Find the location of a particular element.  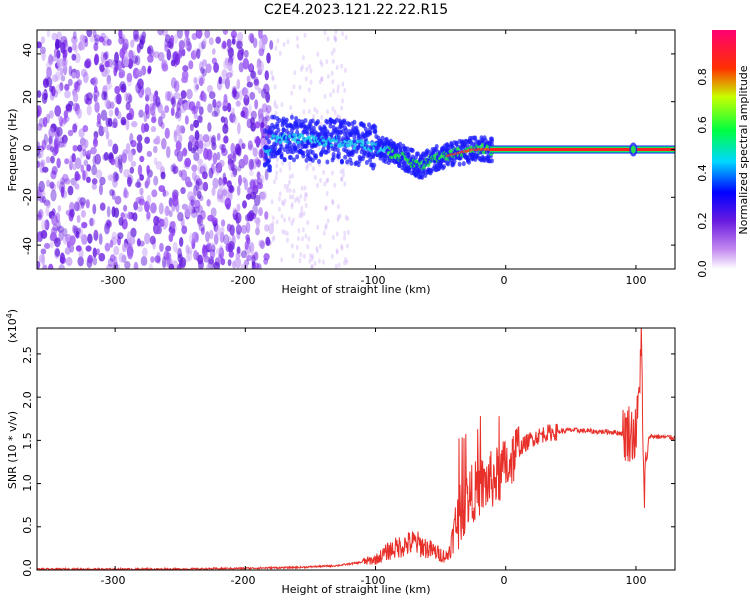

spectrogram-y-tick: -40 is located at coordinates (27, 246).